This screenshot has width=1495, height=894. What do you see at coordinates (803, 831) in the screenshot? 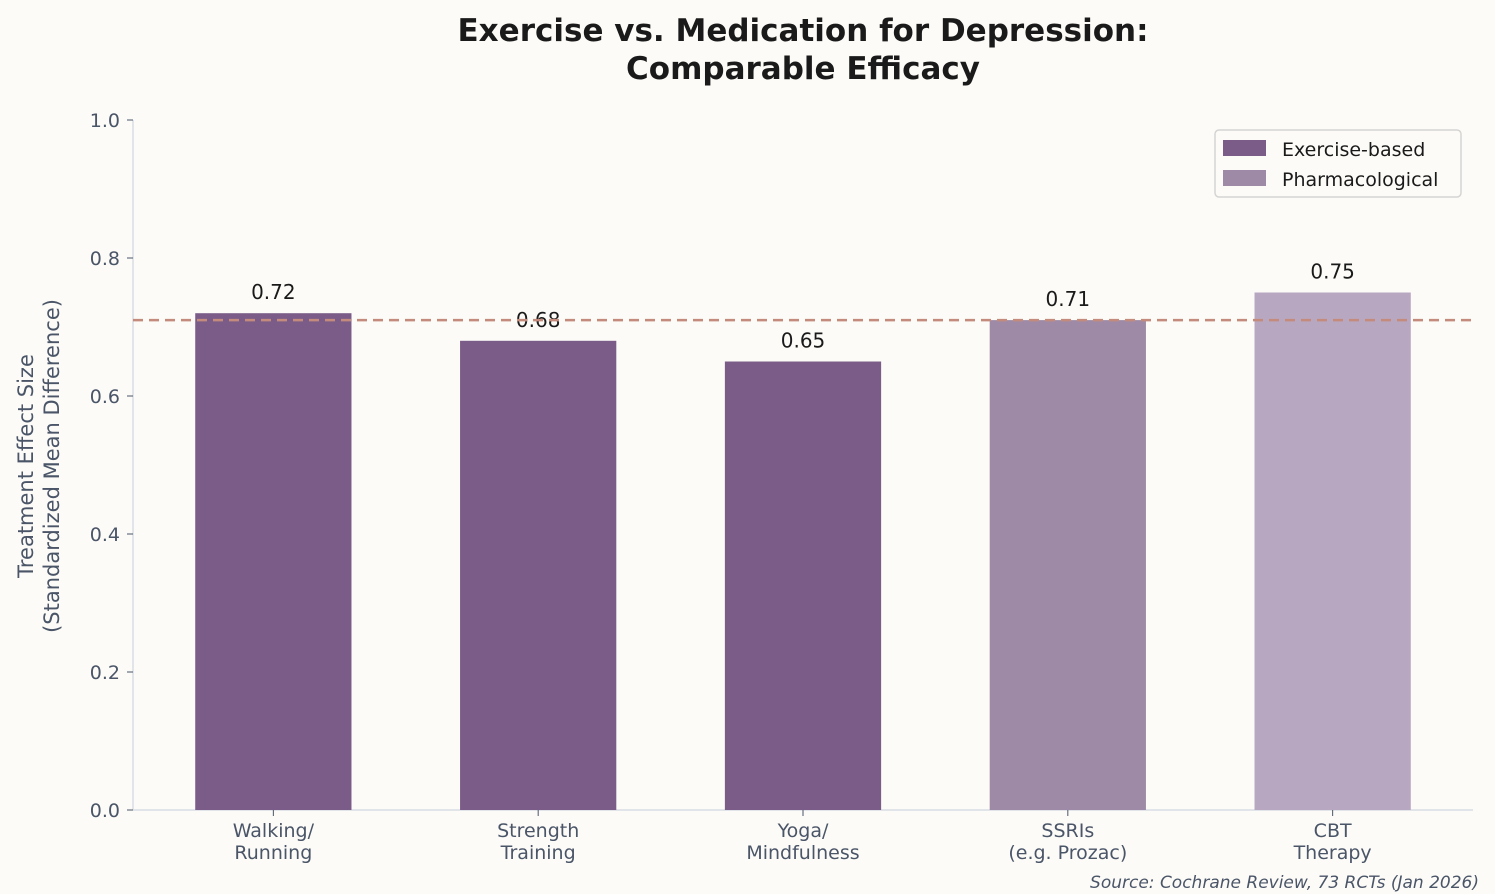
I see `x-tick-label: Yoga/` at bounding box center [803, 831].